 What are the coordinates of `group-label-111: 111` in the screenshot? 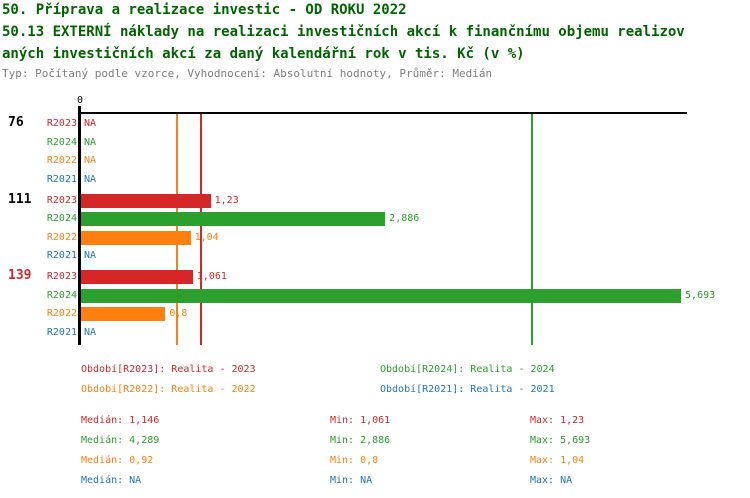 It's located at (20, 199).